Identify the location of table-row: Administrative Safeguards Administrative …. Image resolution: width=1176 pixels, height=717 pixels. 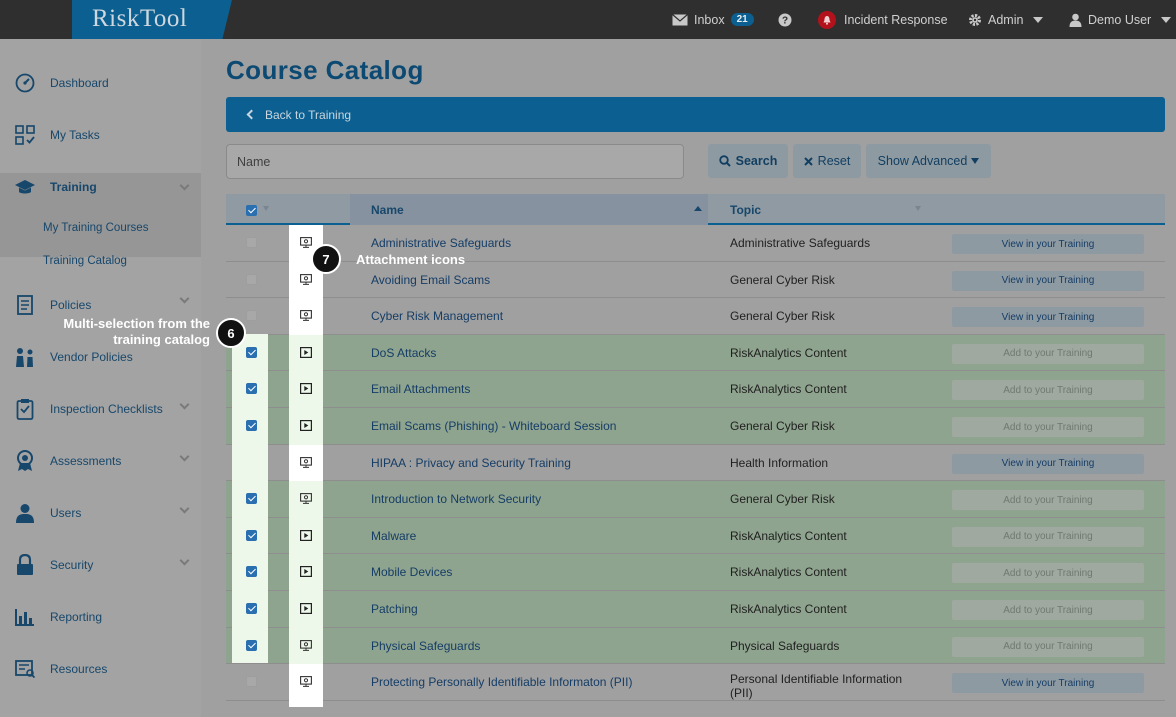
(695, 243).